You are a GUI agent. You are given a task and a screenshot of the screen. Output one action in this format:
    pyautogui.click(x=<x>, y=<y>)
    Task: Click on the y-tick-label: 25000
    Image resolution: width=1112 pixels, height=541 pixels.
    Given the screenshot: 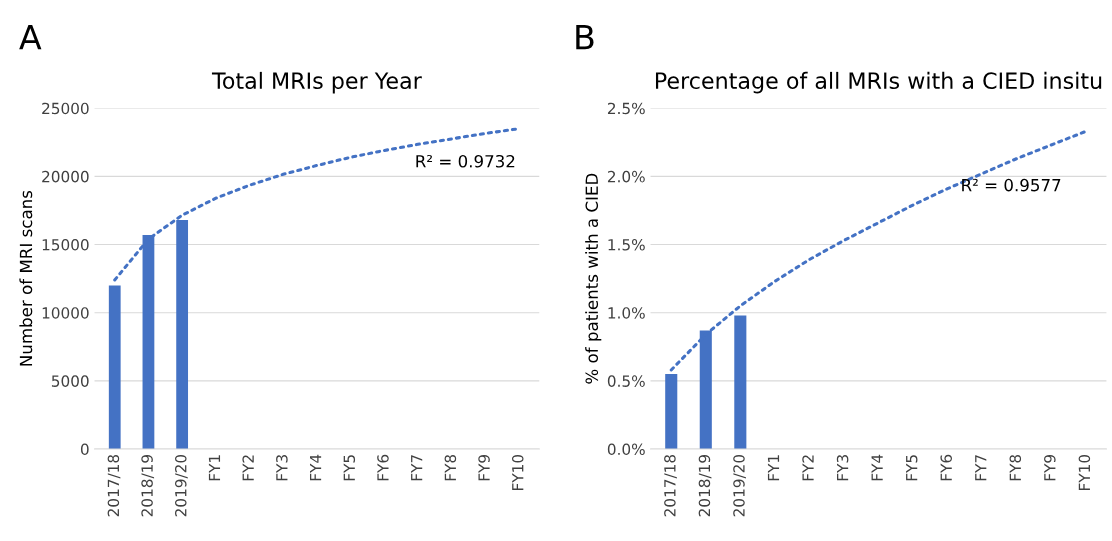 What is the action you would take?
    pyautogui.click(x=65, y=108)
    